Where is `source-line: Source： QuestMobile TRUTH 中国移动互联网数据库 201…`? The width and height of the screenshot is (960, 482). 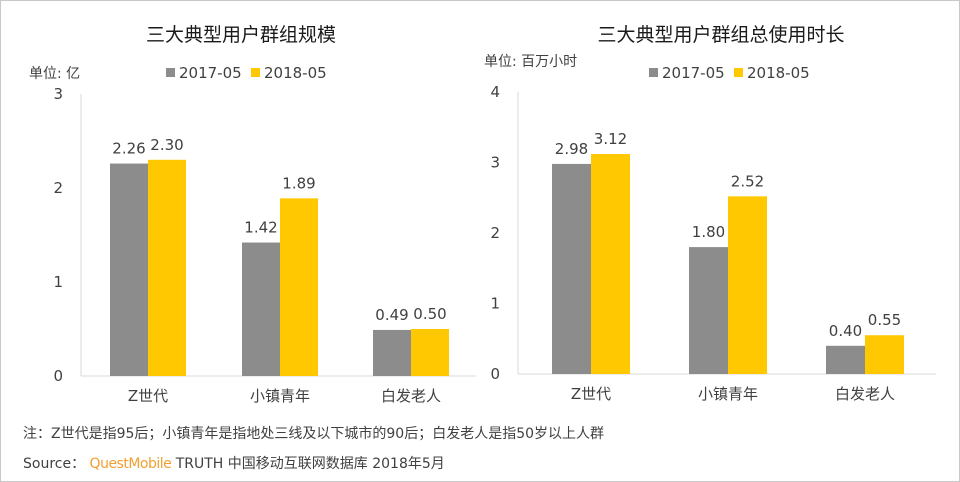
source-line: Source： QuestMobile TRUTH 中国移动互联网数据库 201… is located at coordinates (234, 463).